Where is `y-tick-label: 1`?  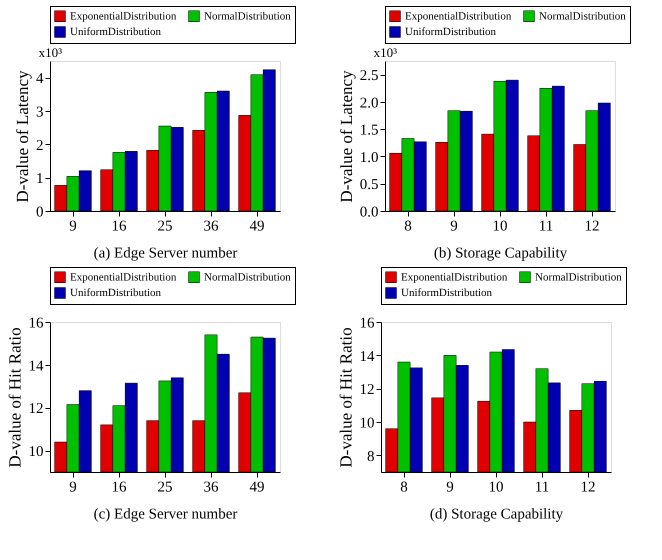
y-tick-label: 1 is located at coordinates (40, 179).